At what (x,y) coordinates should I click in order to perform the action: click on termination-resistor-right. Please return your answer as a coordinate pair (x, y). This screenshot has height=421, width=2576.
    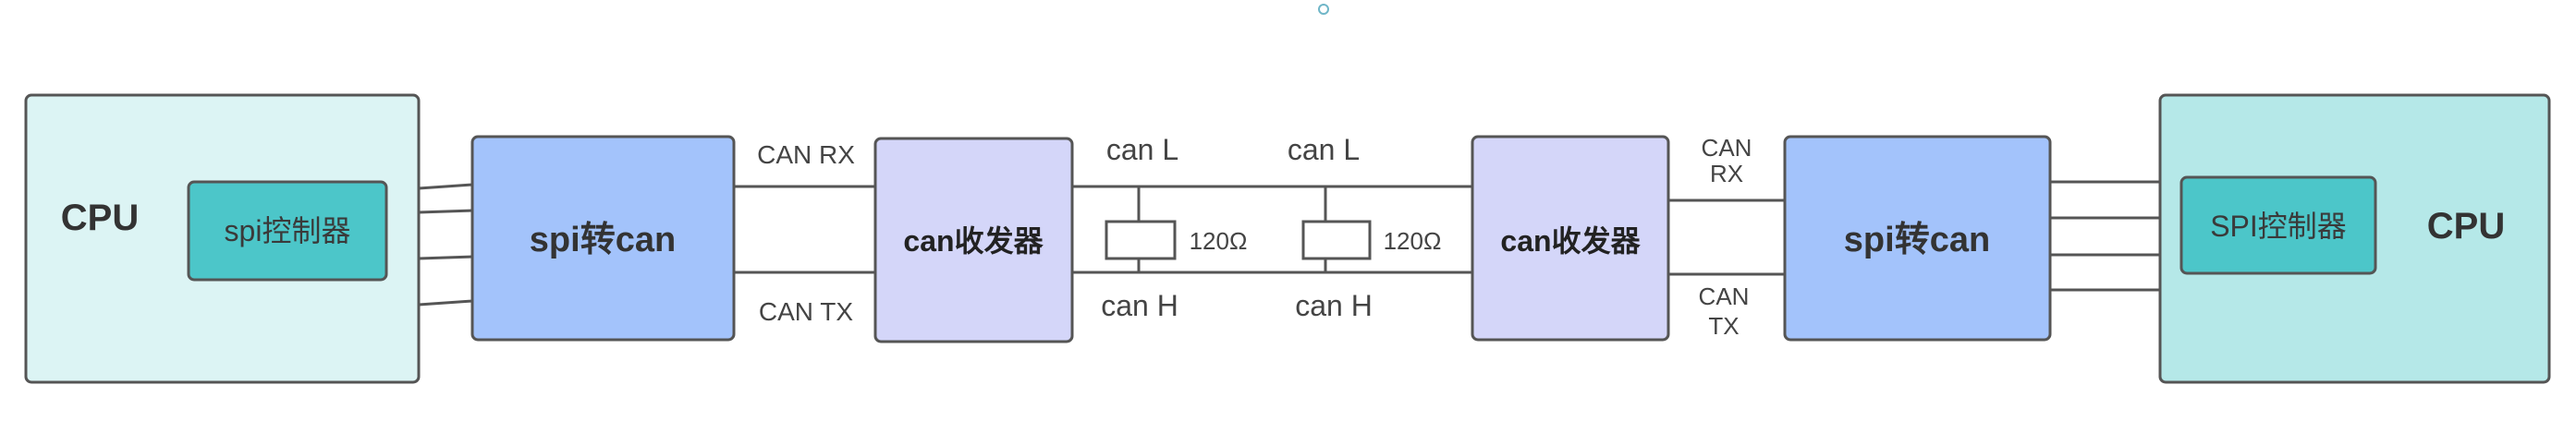
    Looking at the image, I should click on (1336, 229).